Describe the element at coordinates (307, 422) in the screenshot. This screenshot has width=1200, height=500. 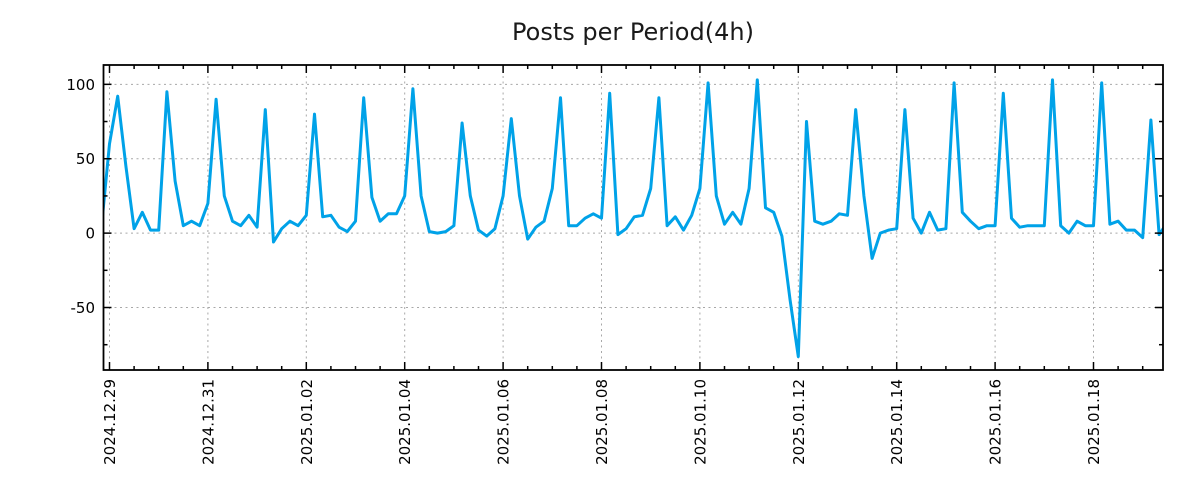
I see `x-tick-label: 2025.01.02` at that location.